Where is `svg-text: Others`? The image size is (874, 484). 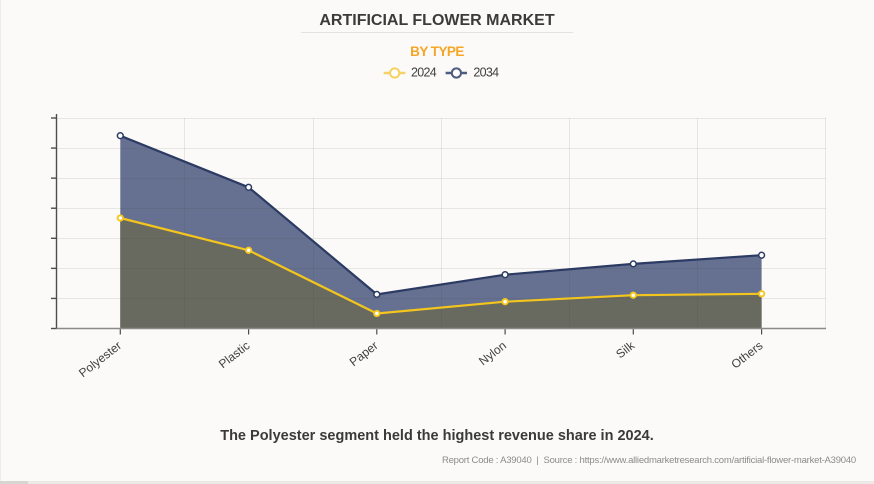
svg-text: Others is located at coordinates (746, 354).